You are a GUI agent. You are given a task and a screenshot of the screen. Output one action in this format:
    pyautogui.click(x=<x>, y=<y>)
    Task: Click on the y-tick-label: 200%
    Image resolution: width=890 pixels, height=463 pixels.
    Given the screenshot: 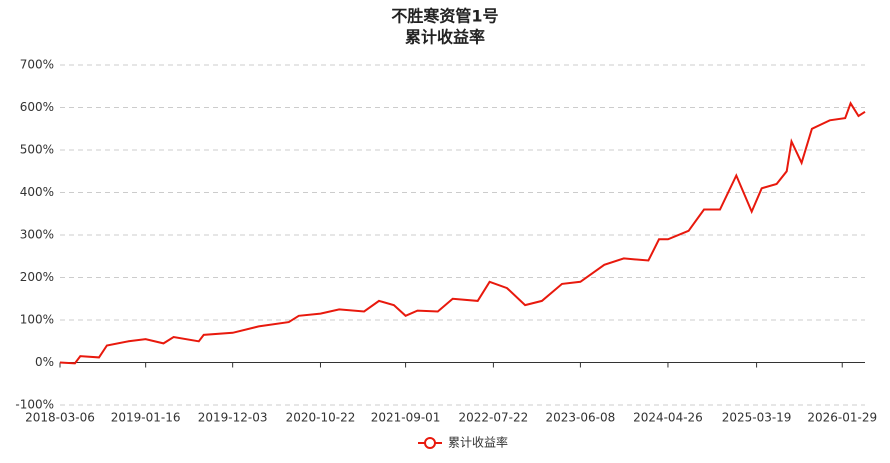 What is the action you would take?
    pyautogui.click(x=37, y=277)
    